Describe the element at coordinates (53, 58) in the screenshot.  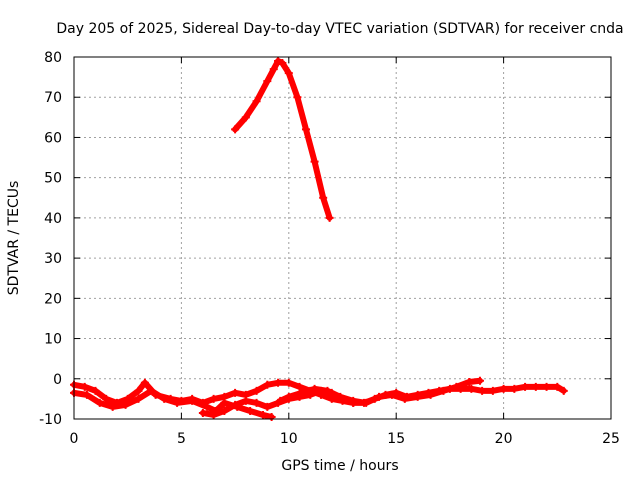
I see `y-tick-label: 80` at that location.